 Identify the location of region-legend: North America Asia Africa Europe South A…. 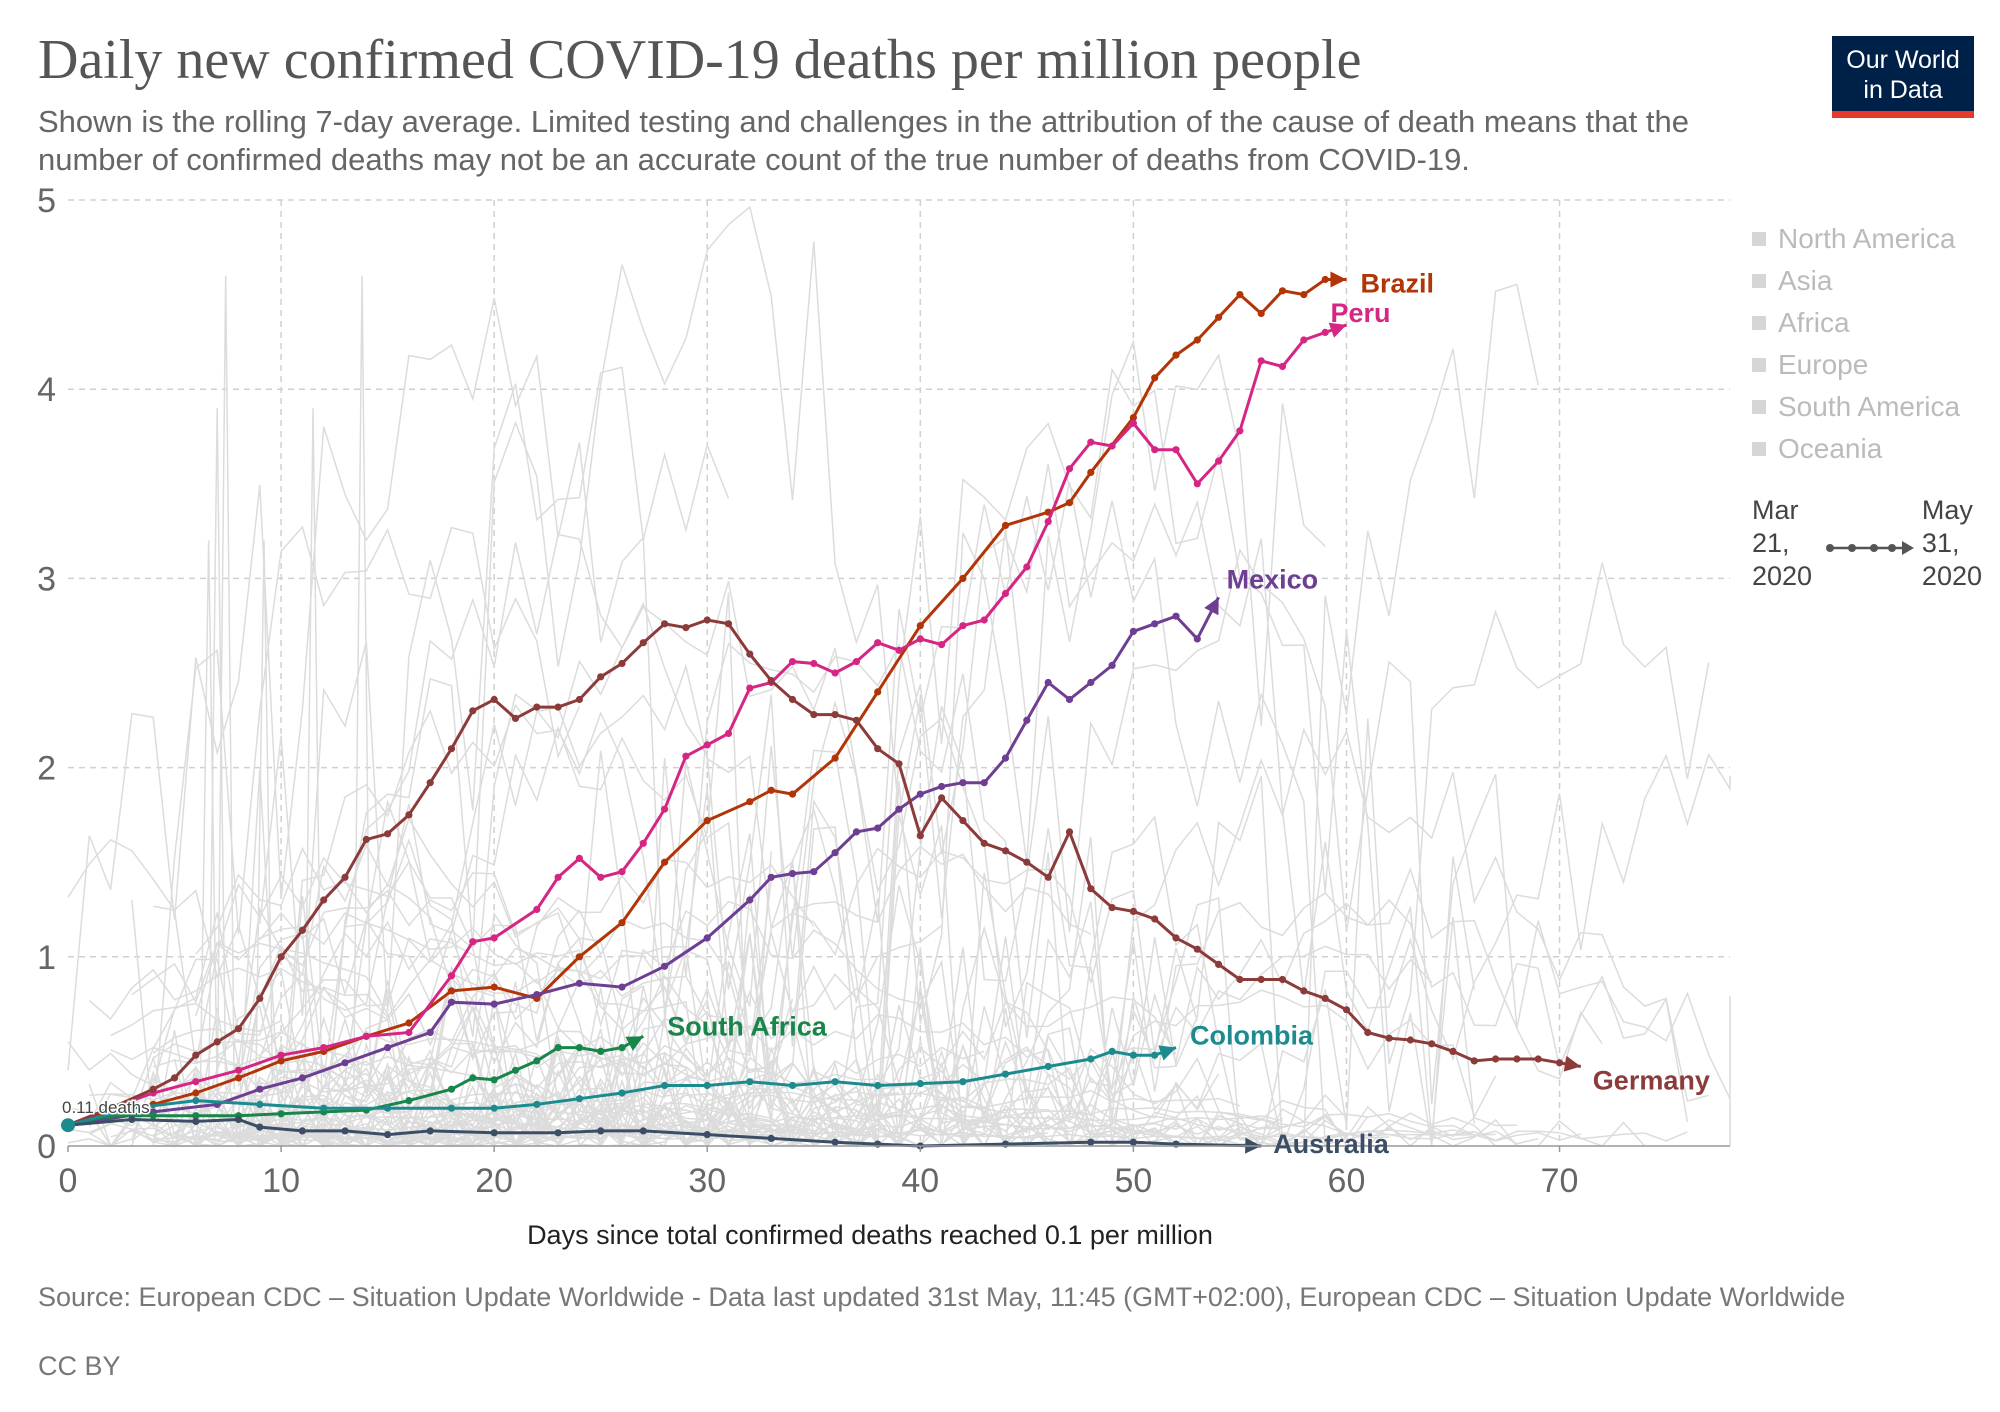
(1856, 344).